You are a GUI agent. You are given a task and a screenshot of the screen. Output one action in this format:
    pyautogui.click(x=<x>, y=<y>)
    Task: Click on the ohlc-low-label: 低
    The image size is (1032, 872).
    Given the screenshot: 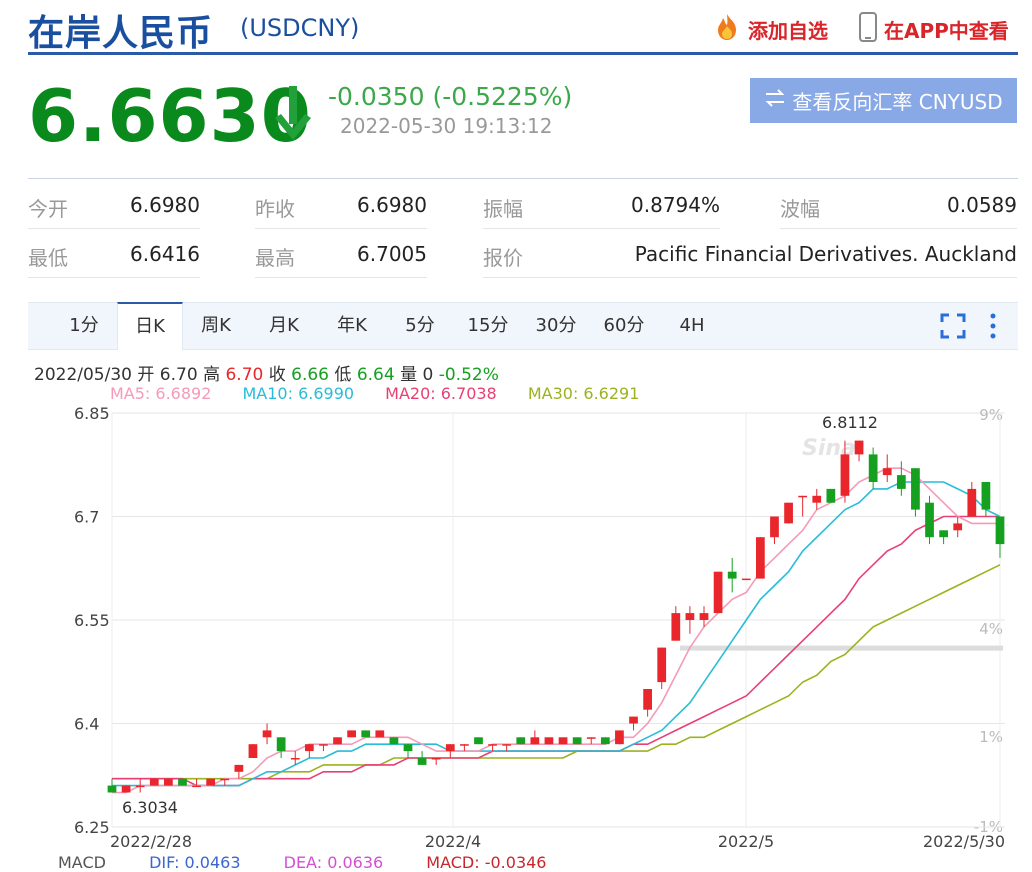 What is the action you would take?
    pyautogui.click(x=343, y=375)
    